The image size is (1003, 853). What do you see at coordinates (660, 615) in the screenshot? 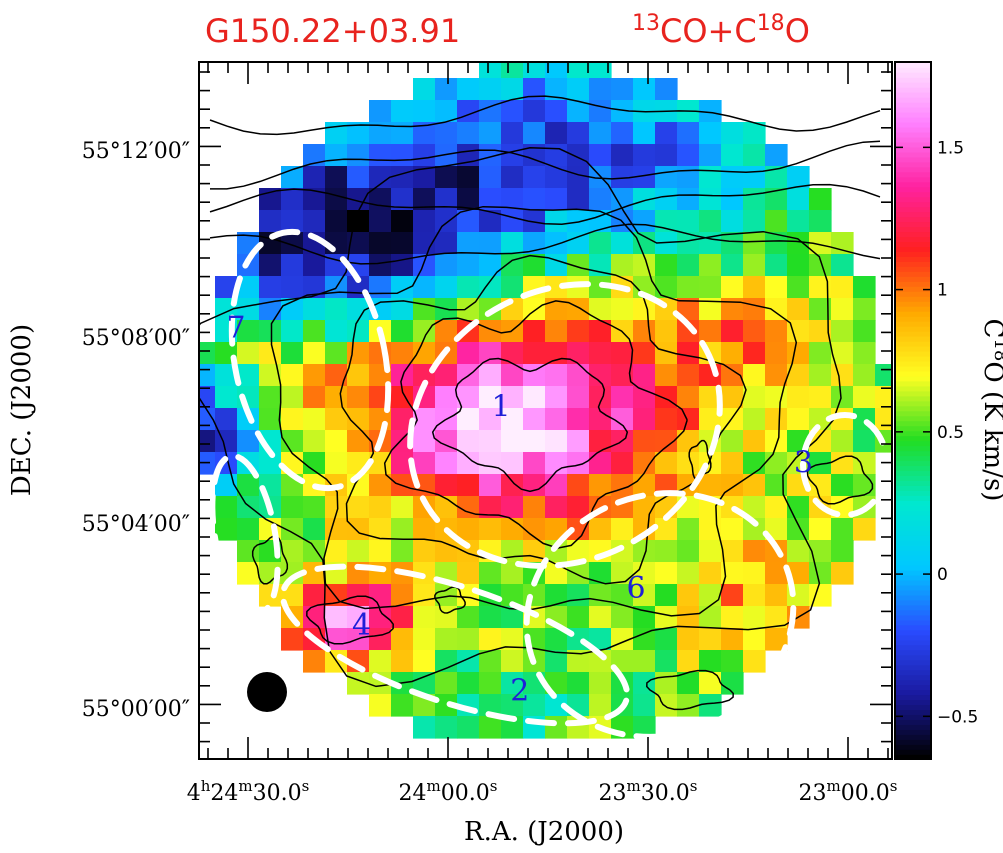
I see `dashed-ellipse` at bounding box center [660, 615].